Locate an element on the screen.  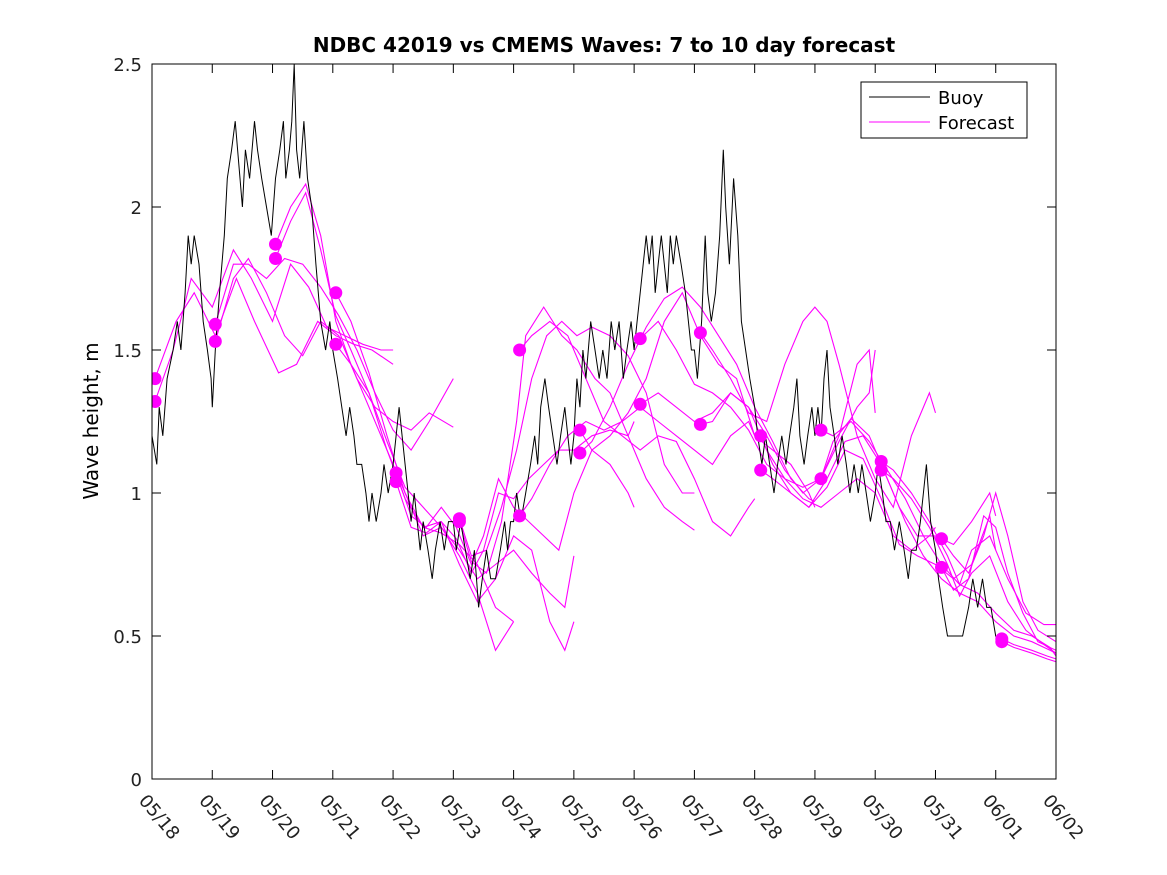
x-tick-label-6: 05/24 is located at coordinates (520, 817).